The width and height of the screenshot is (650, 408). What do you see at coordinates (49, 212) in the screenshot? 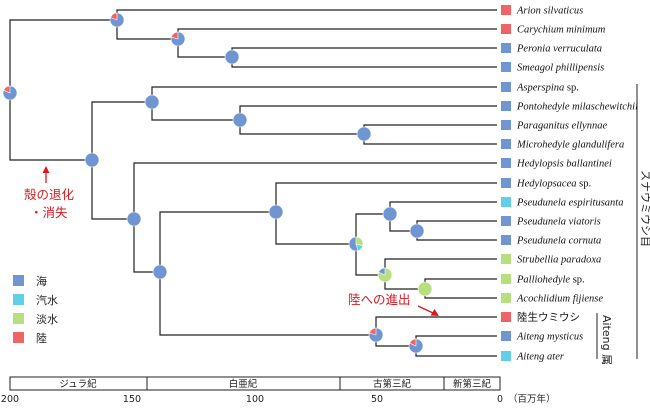
I see `shell-loss-label-2: ・消失` at bounding box center [49, 212].